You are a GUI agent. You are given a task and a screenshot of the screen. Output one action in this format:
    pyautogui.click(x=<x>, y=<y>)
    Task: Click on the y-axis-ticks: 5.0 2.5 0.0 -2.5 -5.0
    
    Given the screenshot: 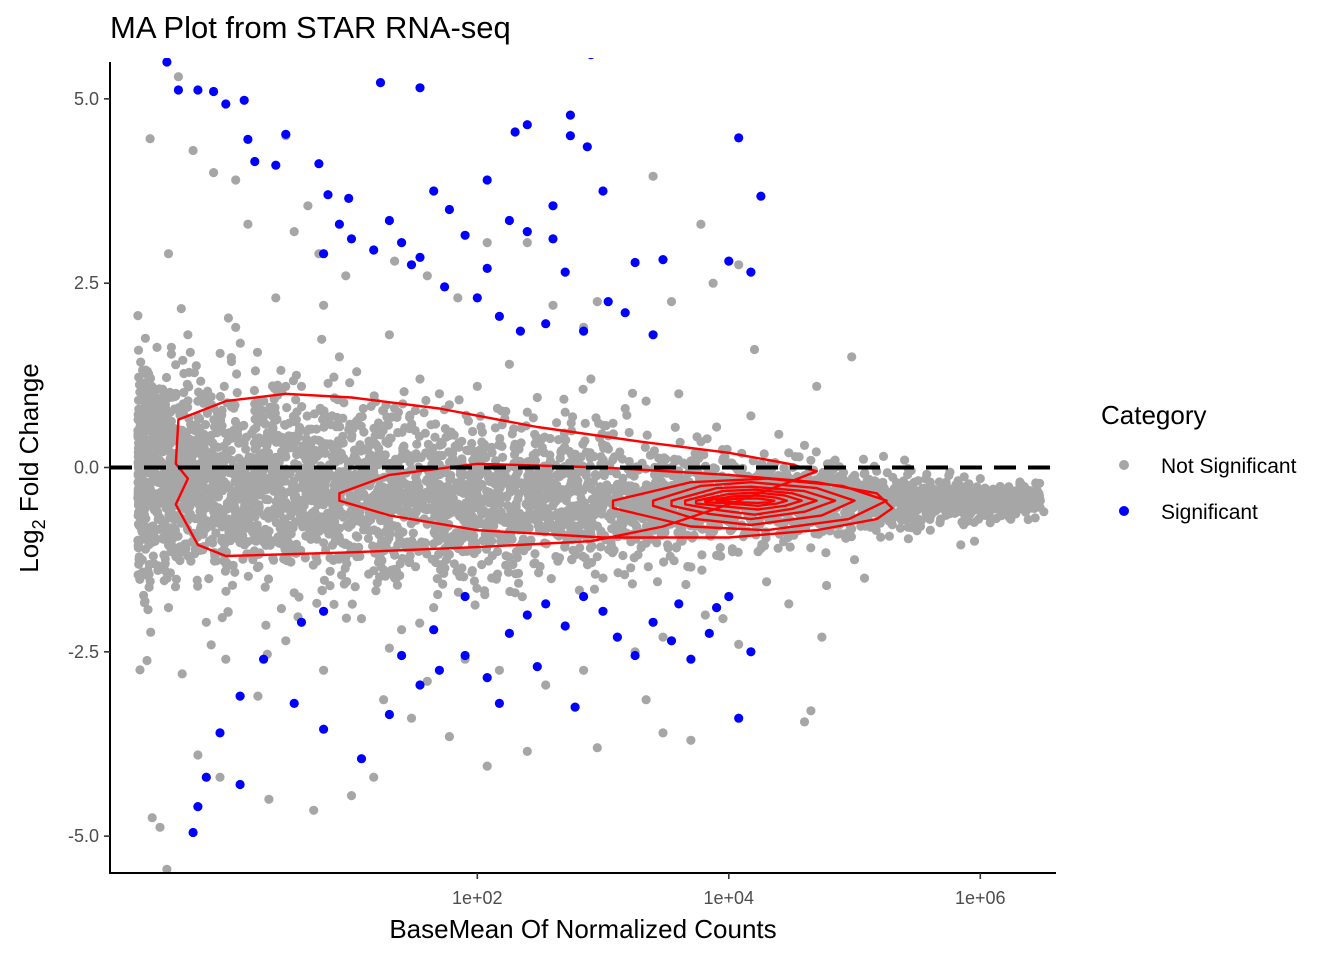 What is the action you would take?
    pyautogui.click(x=89, y=467)
    